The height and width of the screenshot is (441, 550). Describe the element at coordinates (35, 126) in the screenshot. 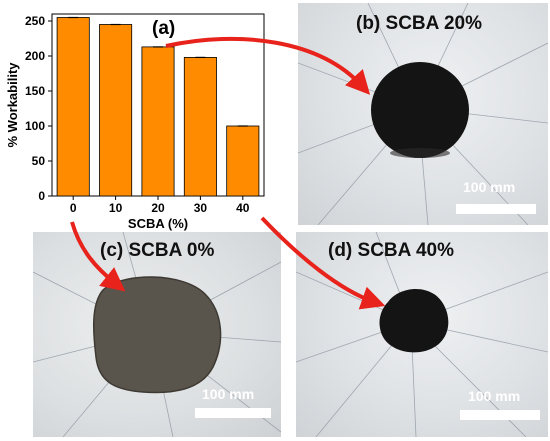

I see `y-tick-label: 100` at that location.